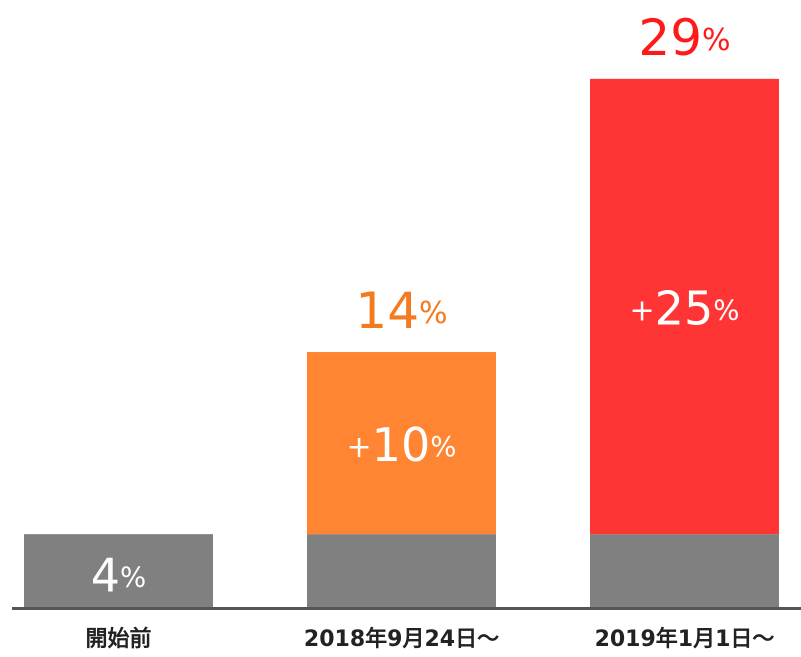 This screenshot has height=657, width=801. I want to click on x-tick-label: 2018年9月24日～, so click(401, 639).